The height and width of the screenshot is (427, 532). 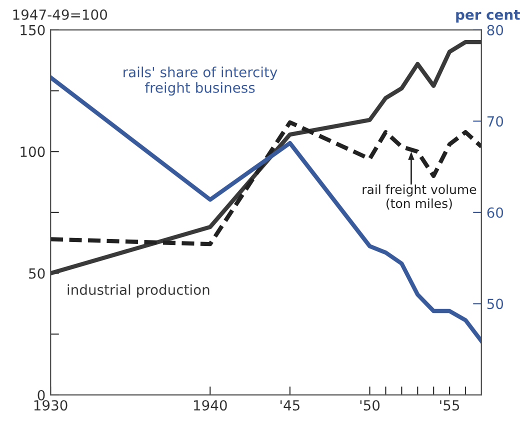 I want to click on text: rails' share of intercity freight business, so click(x=201, y=81).